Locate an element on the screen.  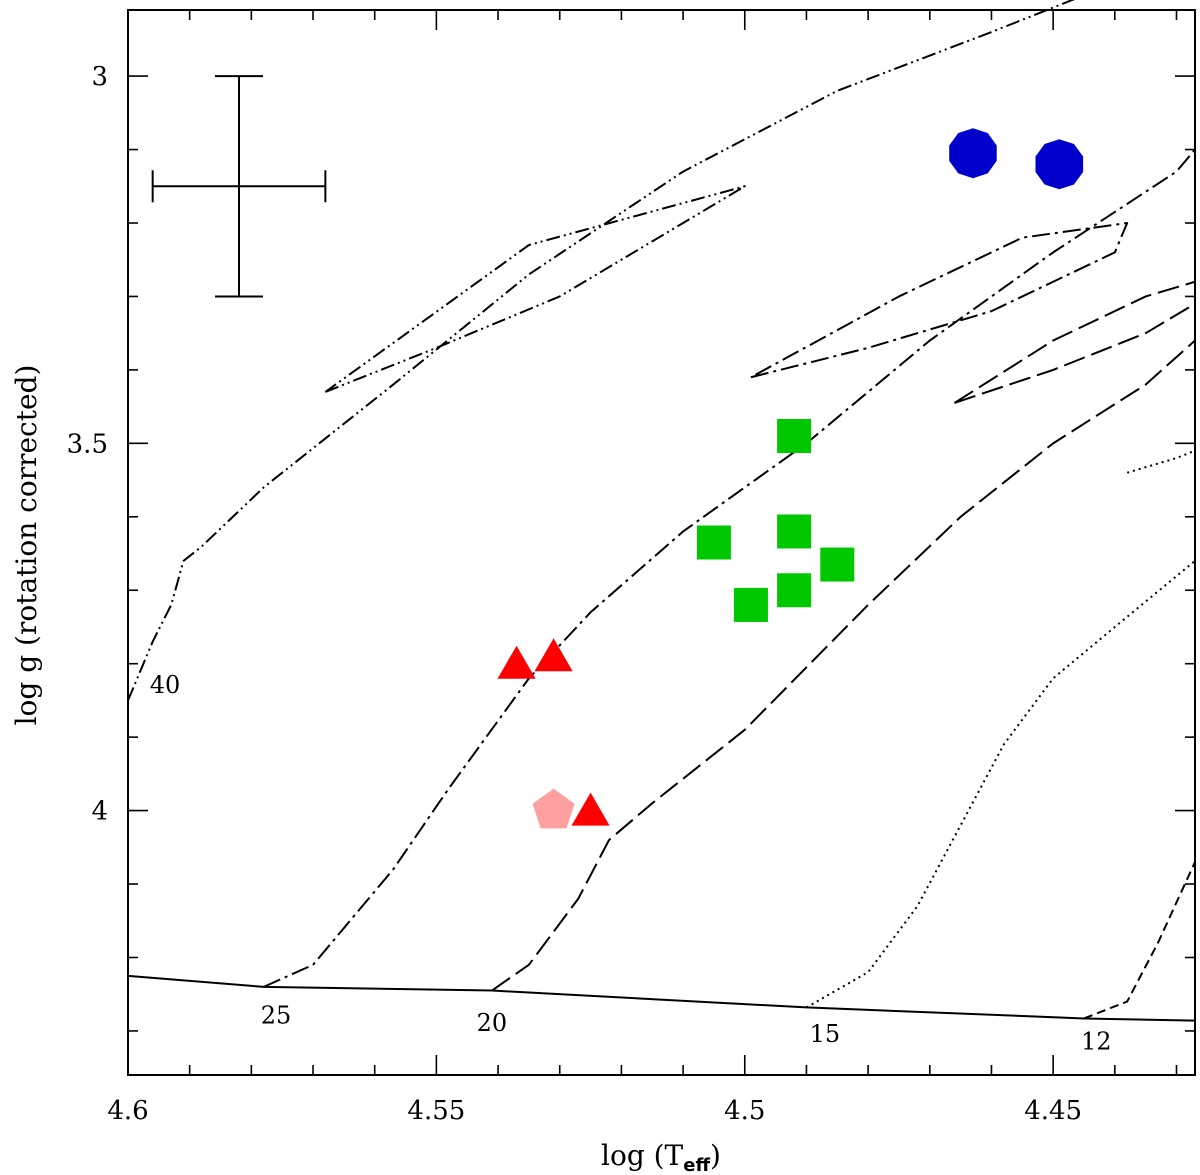
y-tick-label: 3.5 is located at coordinates (87, 444).